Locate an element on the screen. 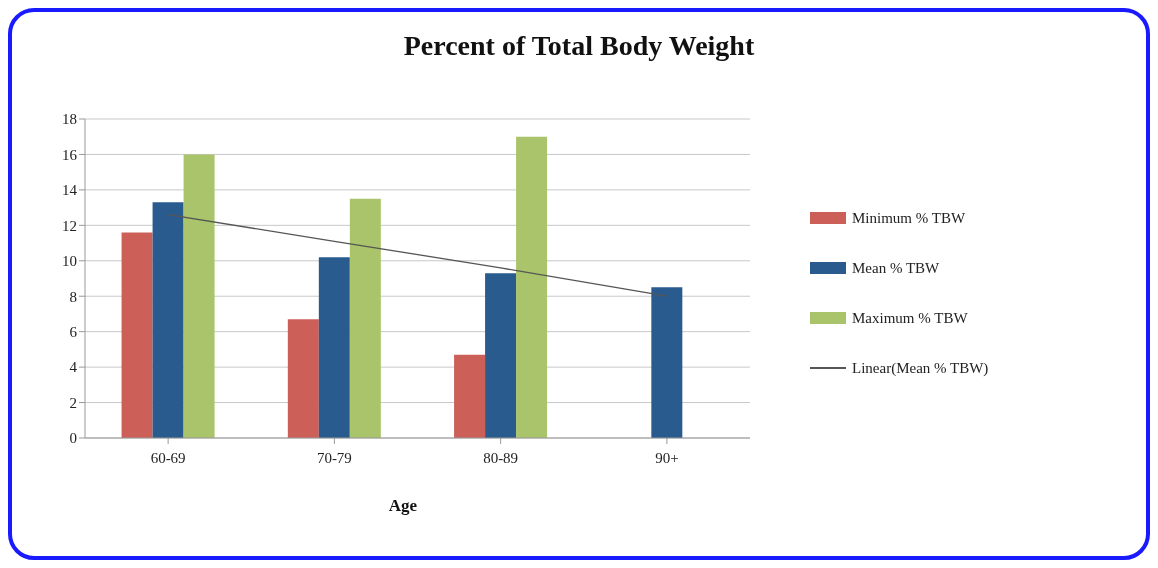 The height and width of the screenshot is (568, 1158). x-axis-title: Age is located at coordinates (403, 506).